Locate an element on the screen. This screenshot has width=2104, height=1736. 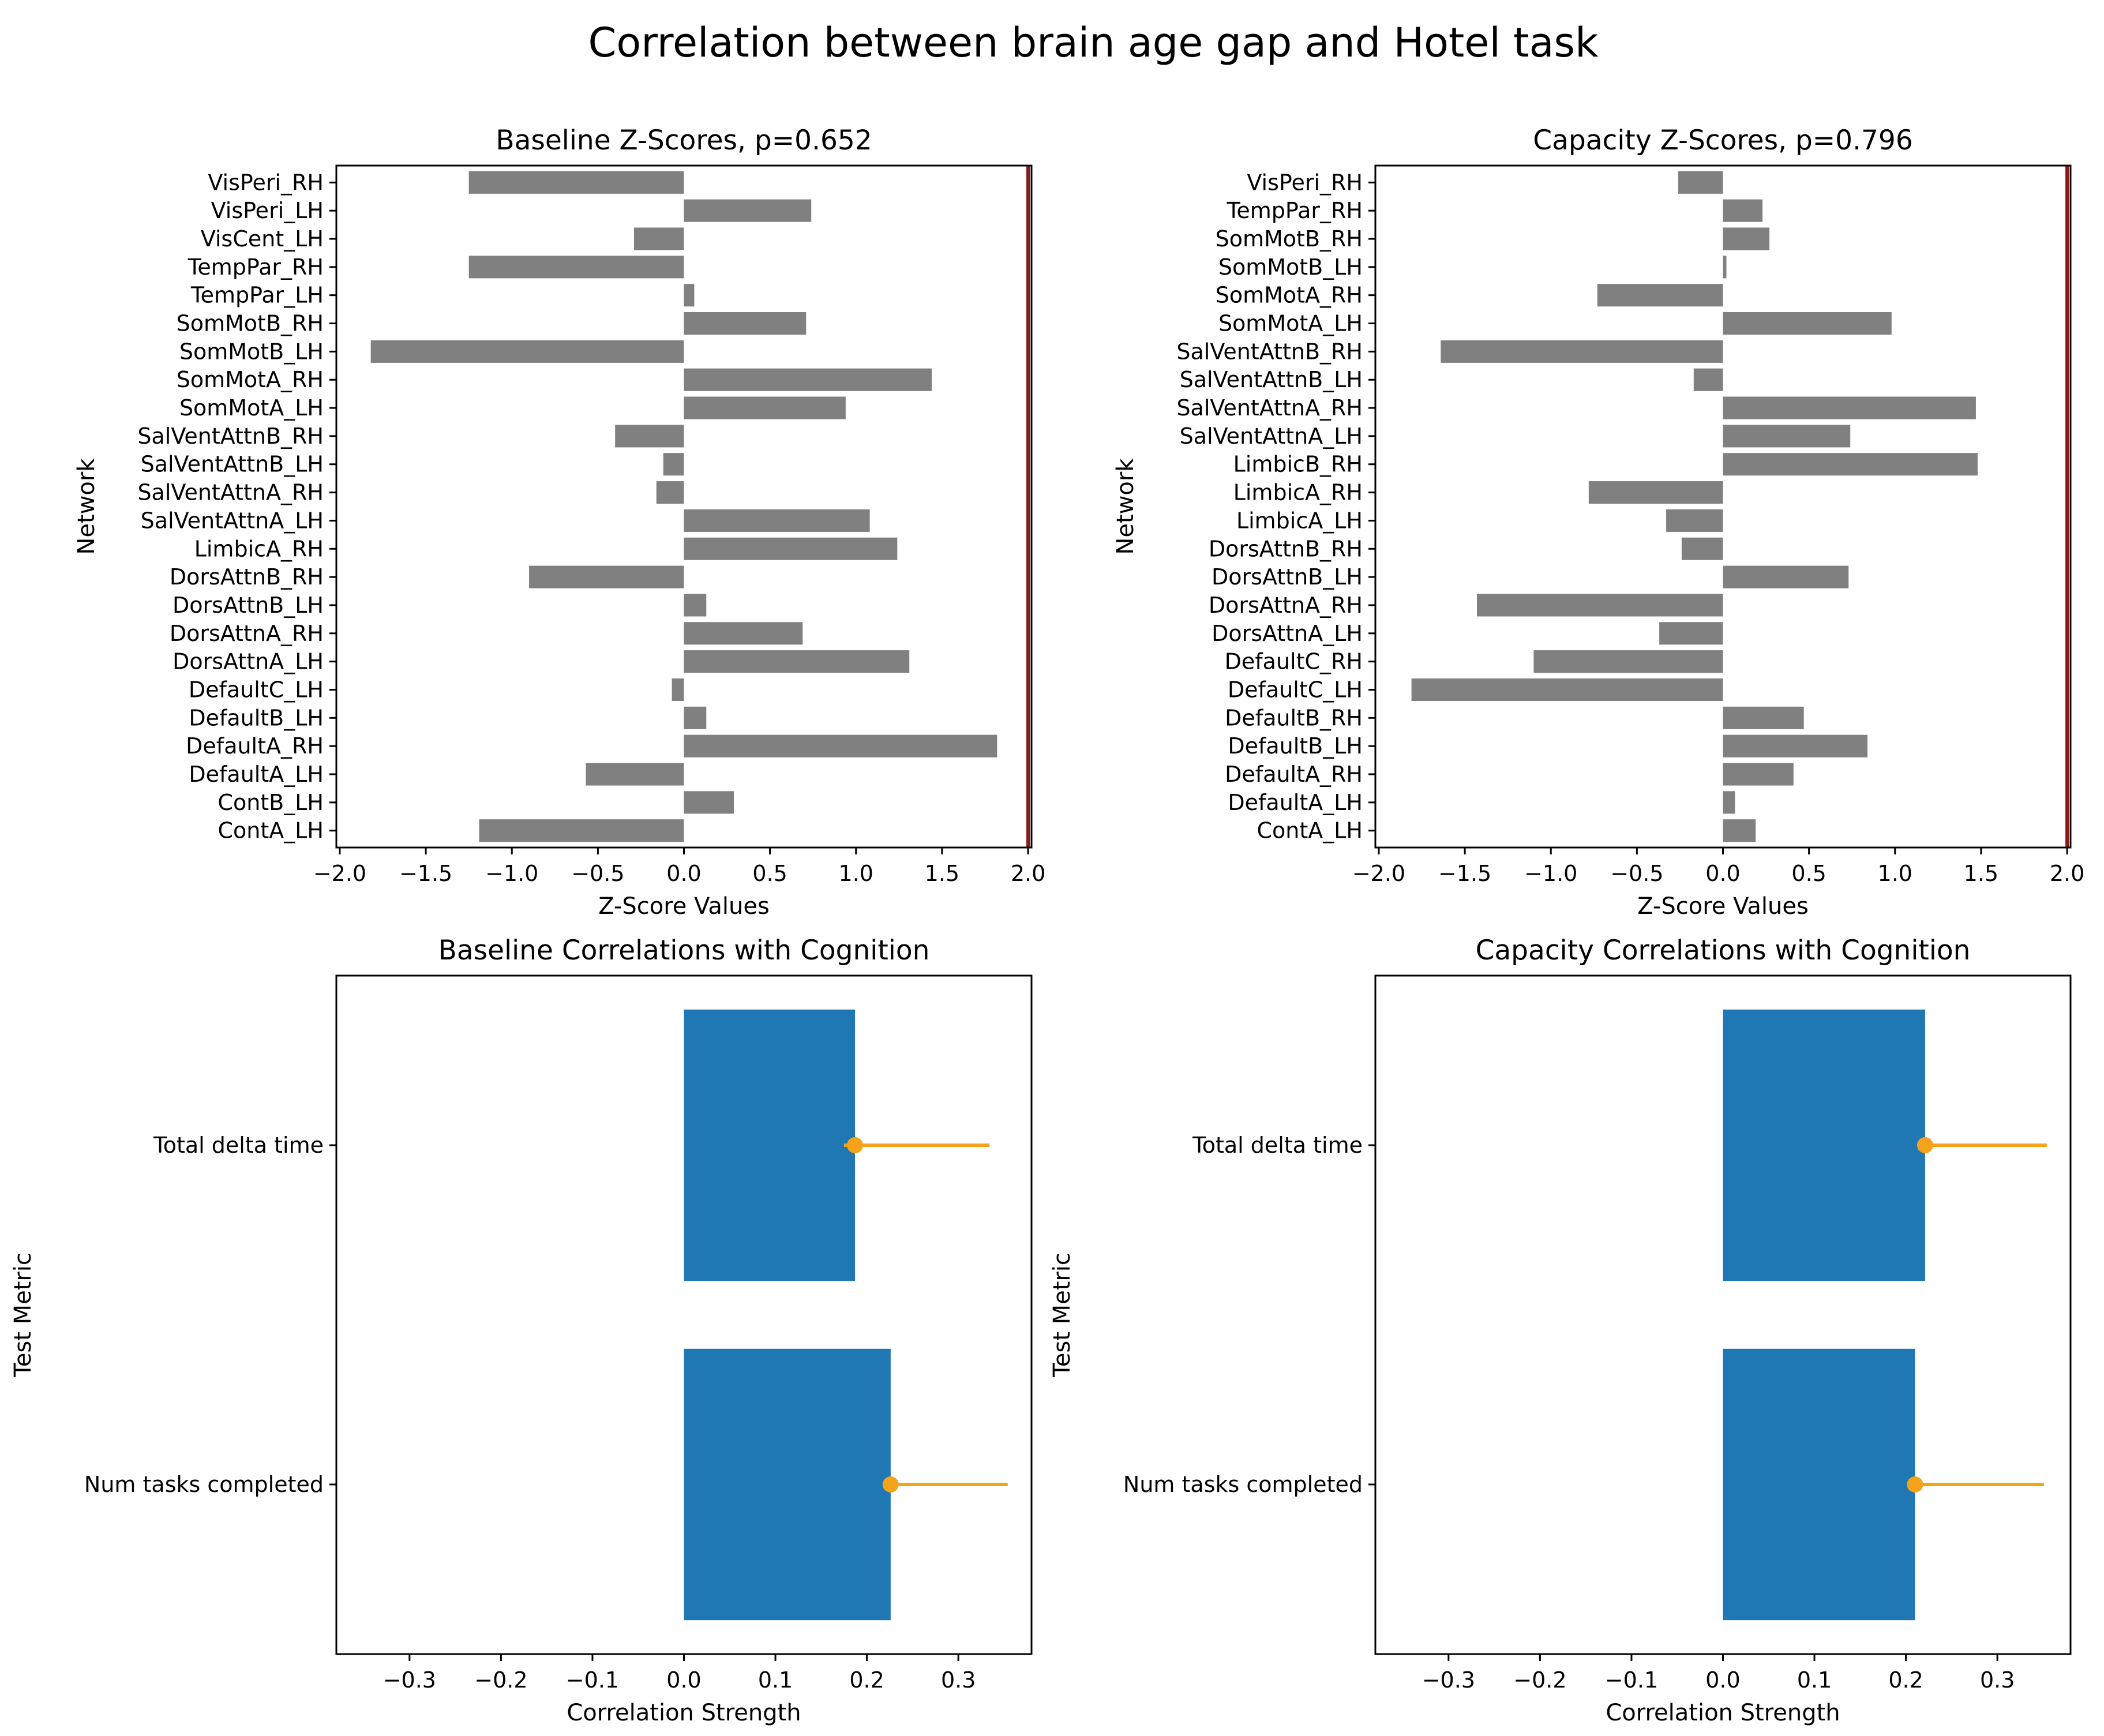
y-tick-label: TempPar_RH is located at coordinates (1295, 210).